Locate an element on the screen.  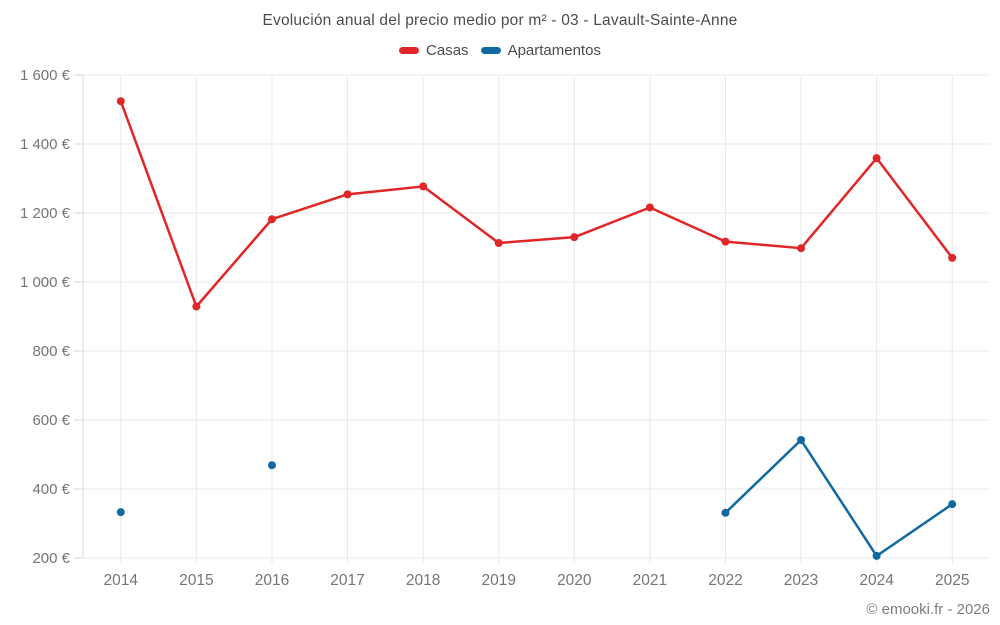
x-axis-label: 2021 is located at coordinates (650, 580).